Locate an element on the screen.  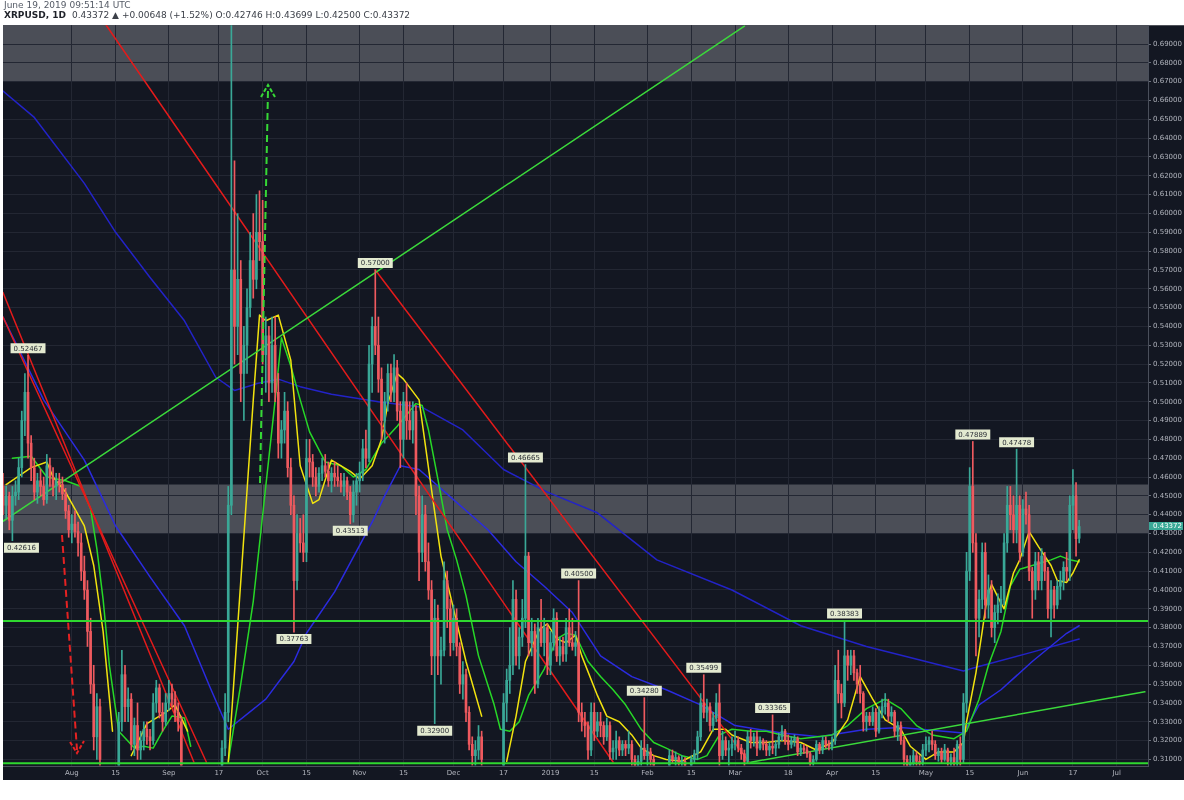
text: June 19, 2019 09:51:14 UTC is located at coordinates (67, 5).